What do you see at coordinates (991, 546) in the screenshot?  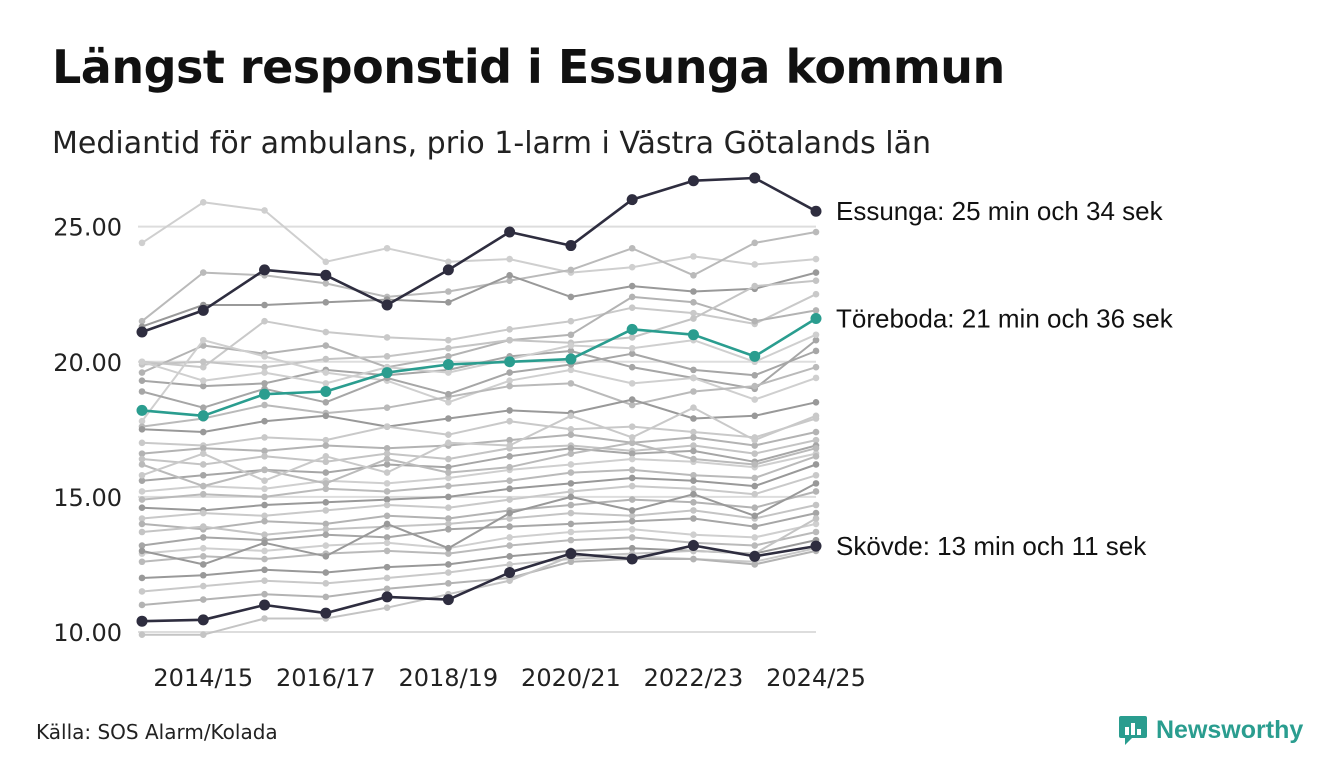 I see `series-end-label: Skövde: 13 min och 11 sek` at bounding box center [991, 546].